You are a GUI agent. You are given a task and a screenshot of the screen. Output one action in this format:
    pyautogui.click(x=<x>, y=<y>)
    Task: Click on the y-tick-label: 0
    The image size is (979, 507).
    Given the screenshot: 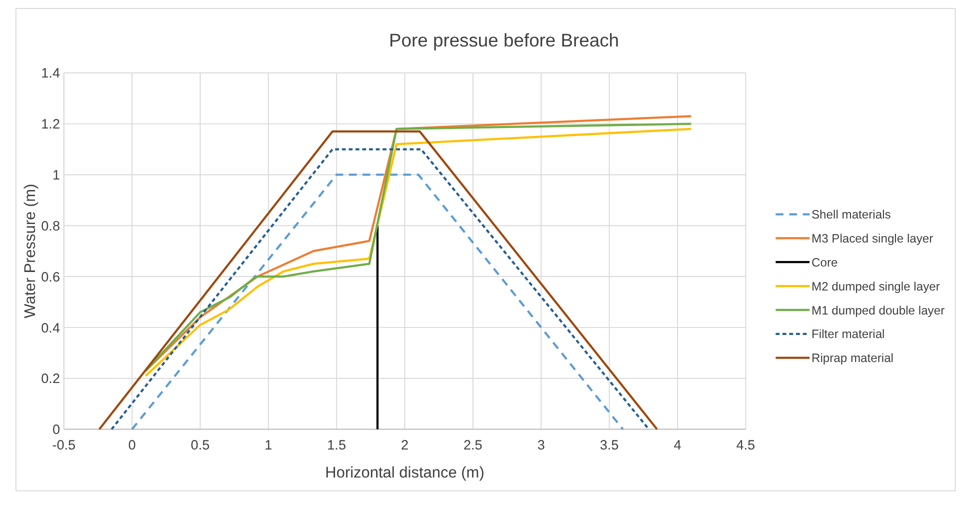 What is the action you would take?
    pyautogui.click(x=56, y=430)
    